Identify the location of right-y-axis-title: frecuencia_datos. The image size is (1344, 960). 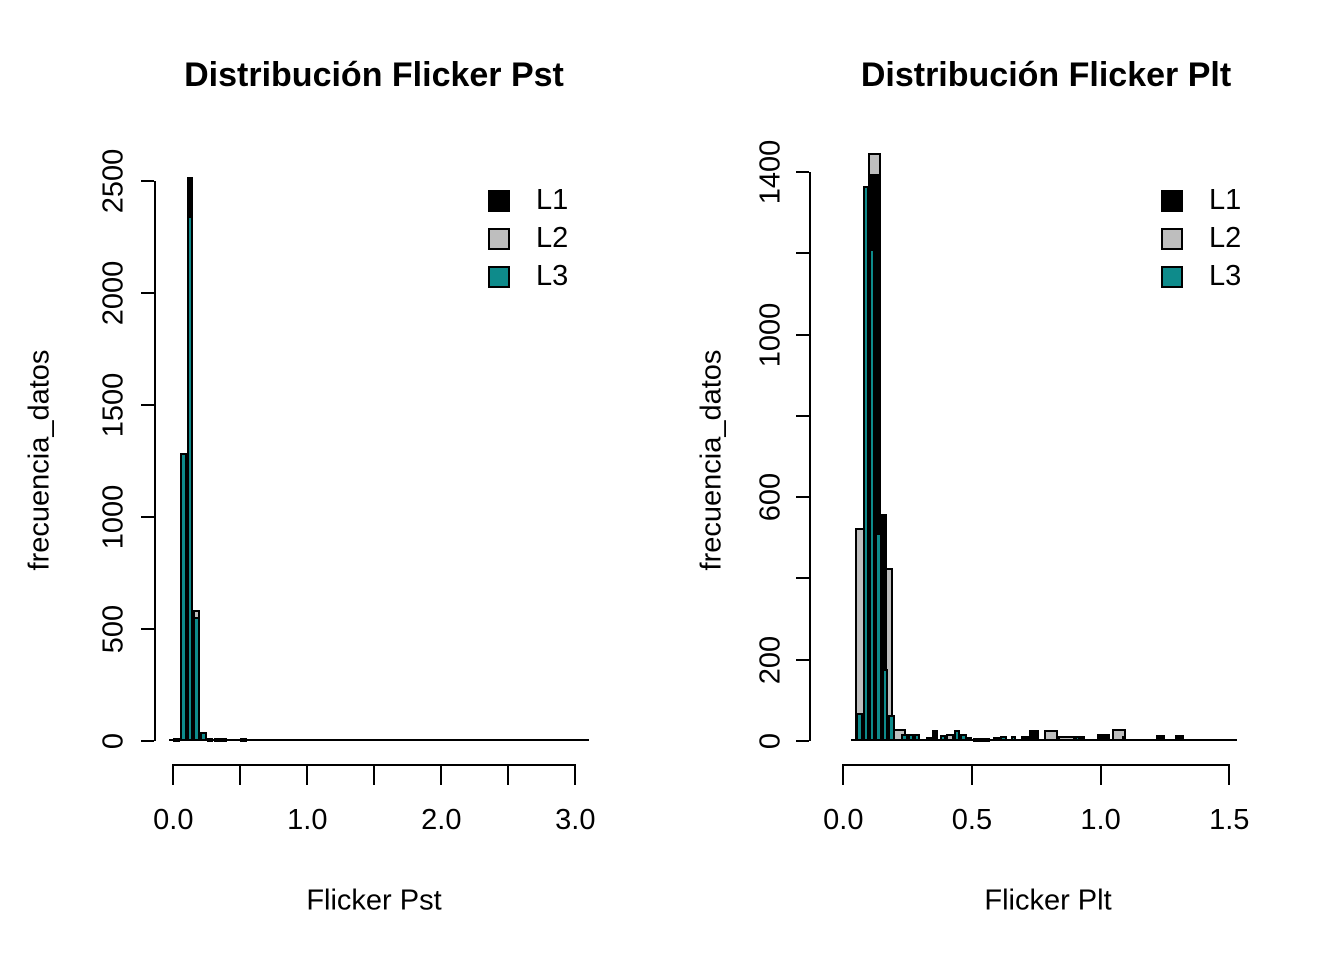
(711, 460).